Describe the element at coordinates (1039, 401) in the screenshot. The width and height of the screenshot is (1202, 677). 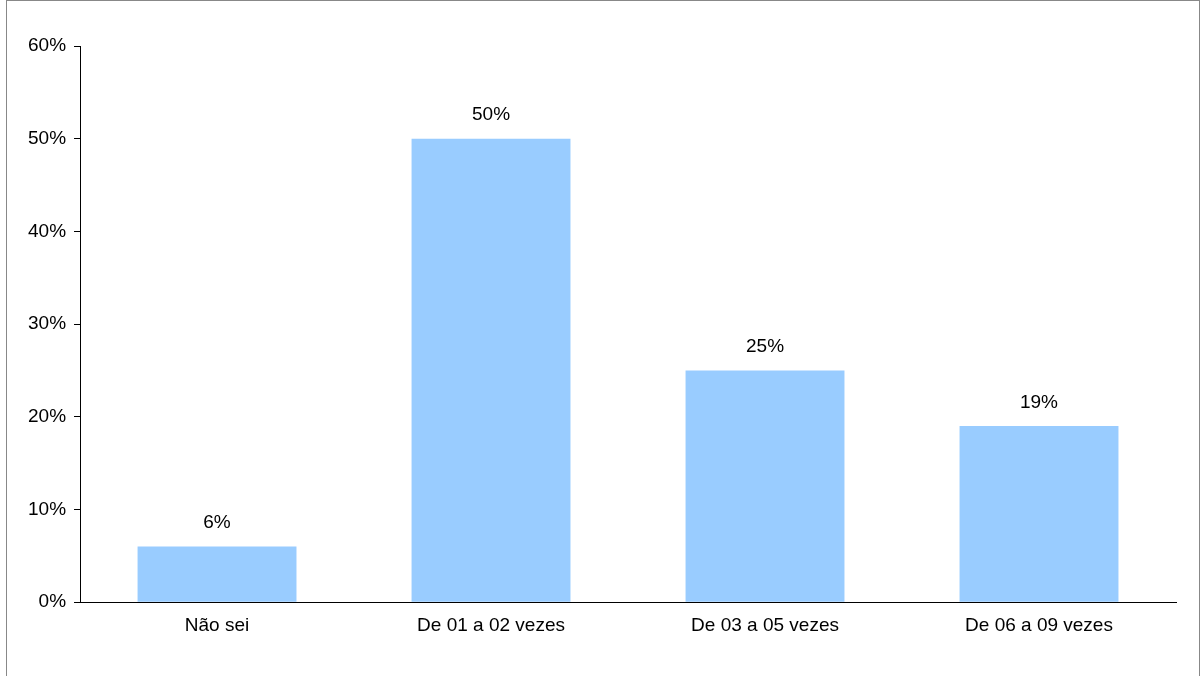
I see `data-label: 19%` at that location.